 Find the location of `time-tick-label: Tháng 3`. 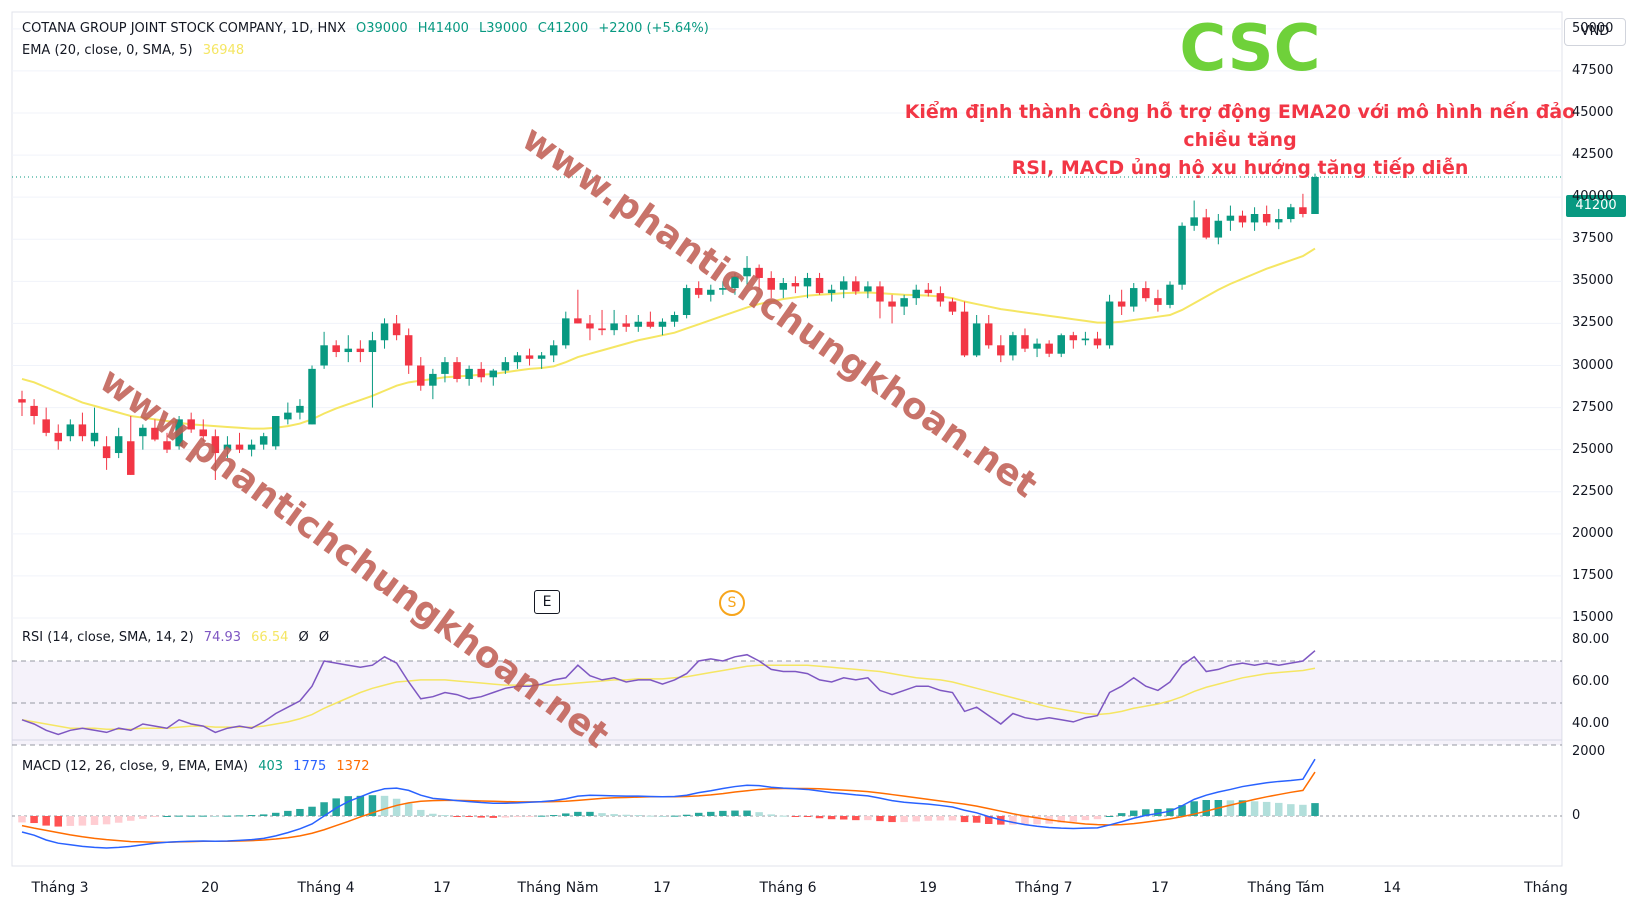

time-tick-label: Tháng 3 is located at coordinates (60, 888).